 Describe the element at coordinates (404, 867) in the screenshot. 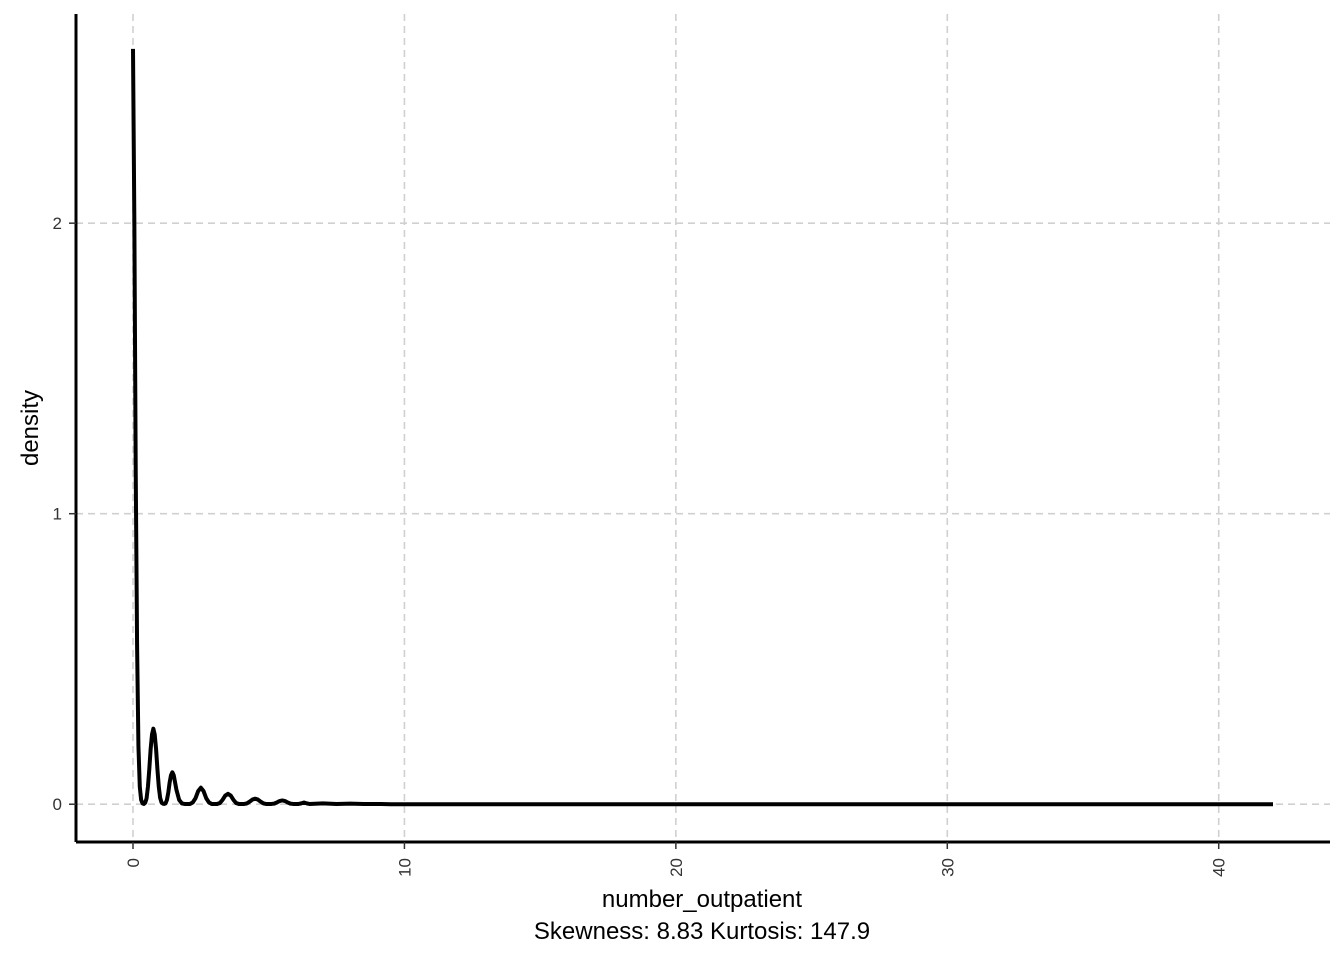

I see `x-tick-label-10: 10` at that location.